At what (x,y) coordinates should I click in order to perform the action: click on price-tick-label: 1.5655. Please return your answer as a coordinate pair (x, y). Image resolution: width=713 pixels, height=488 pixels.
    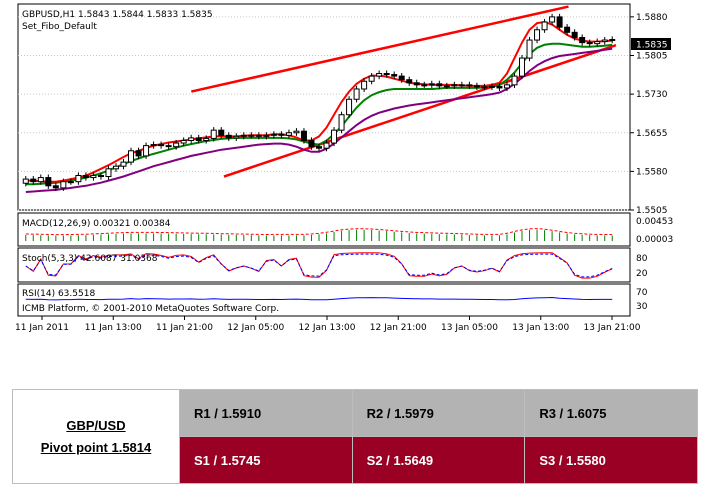
    Looking at the image, I should click on (652, 134).